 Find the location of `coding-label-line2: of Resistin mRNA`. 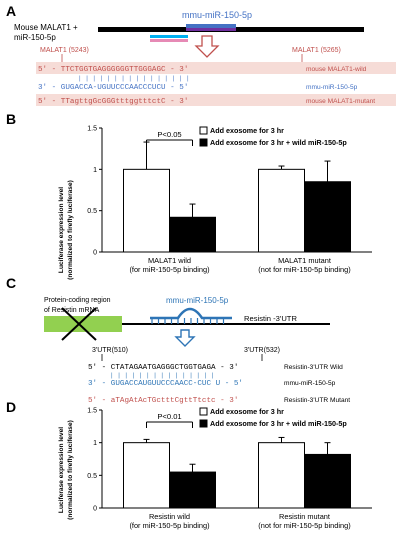

coding-label-line2: of Resistin mRNA is located at coordinates (72, 310).